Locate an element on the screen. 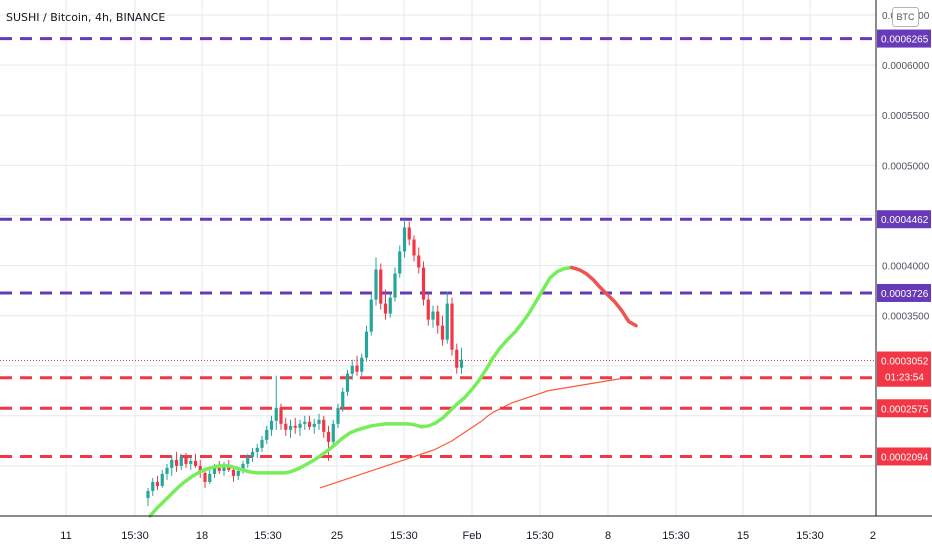 The width and height of the screenshot is (932, 555). slow-moving-average-line is located at coordinates (476, 432).